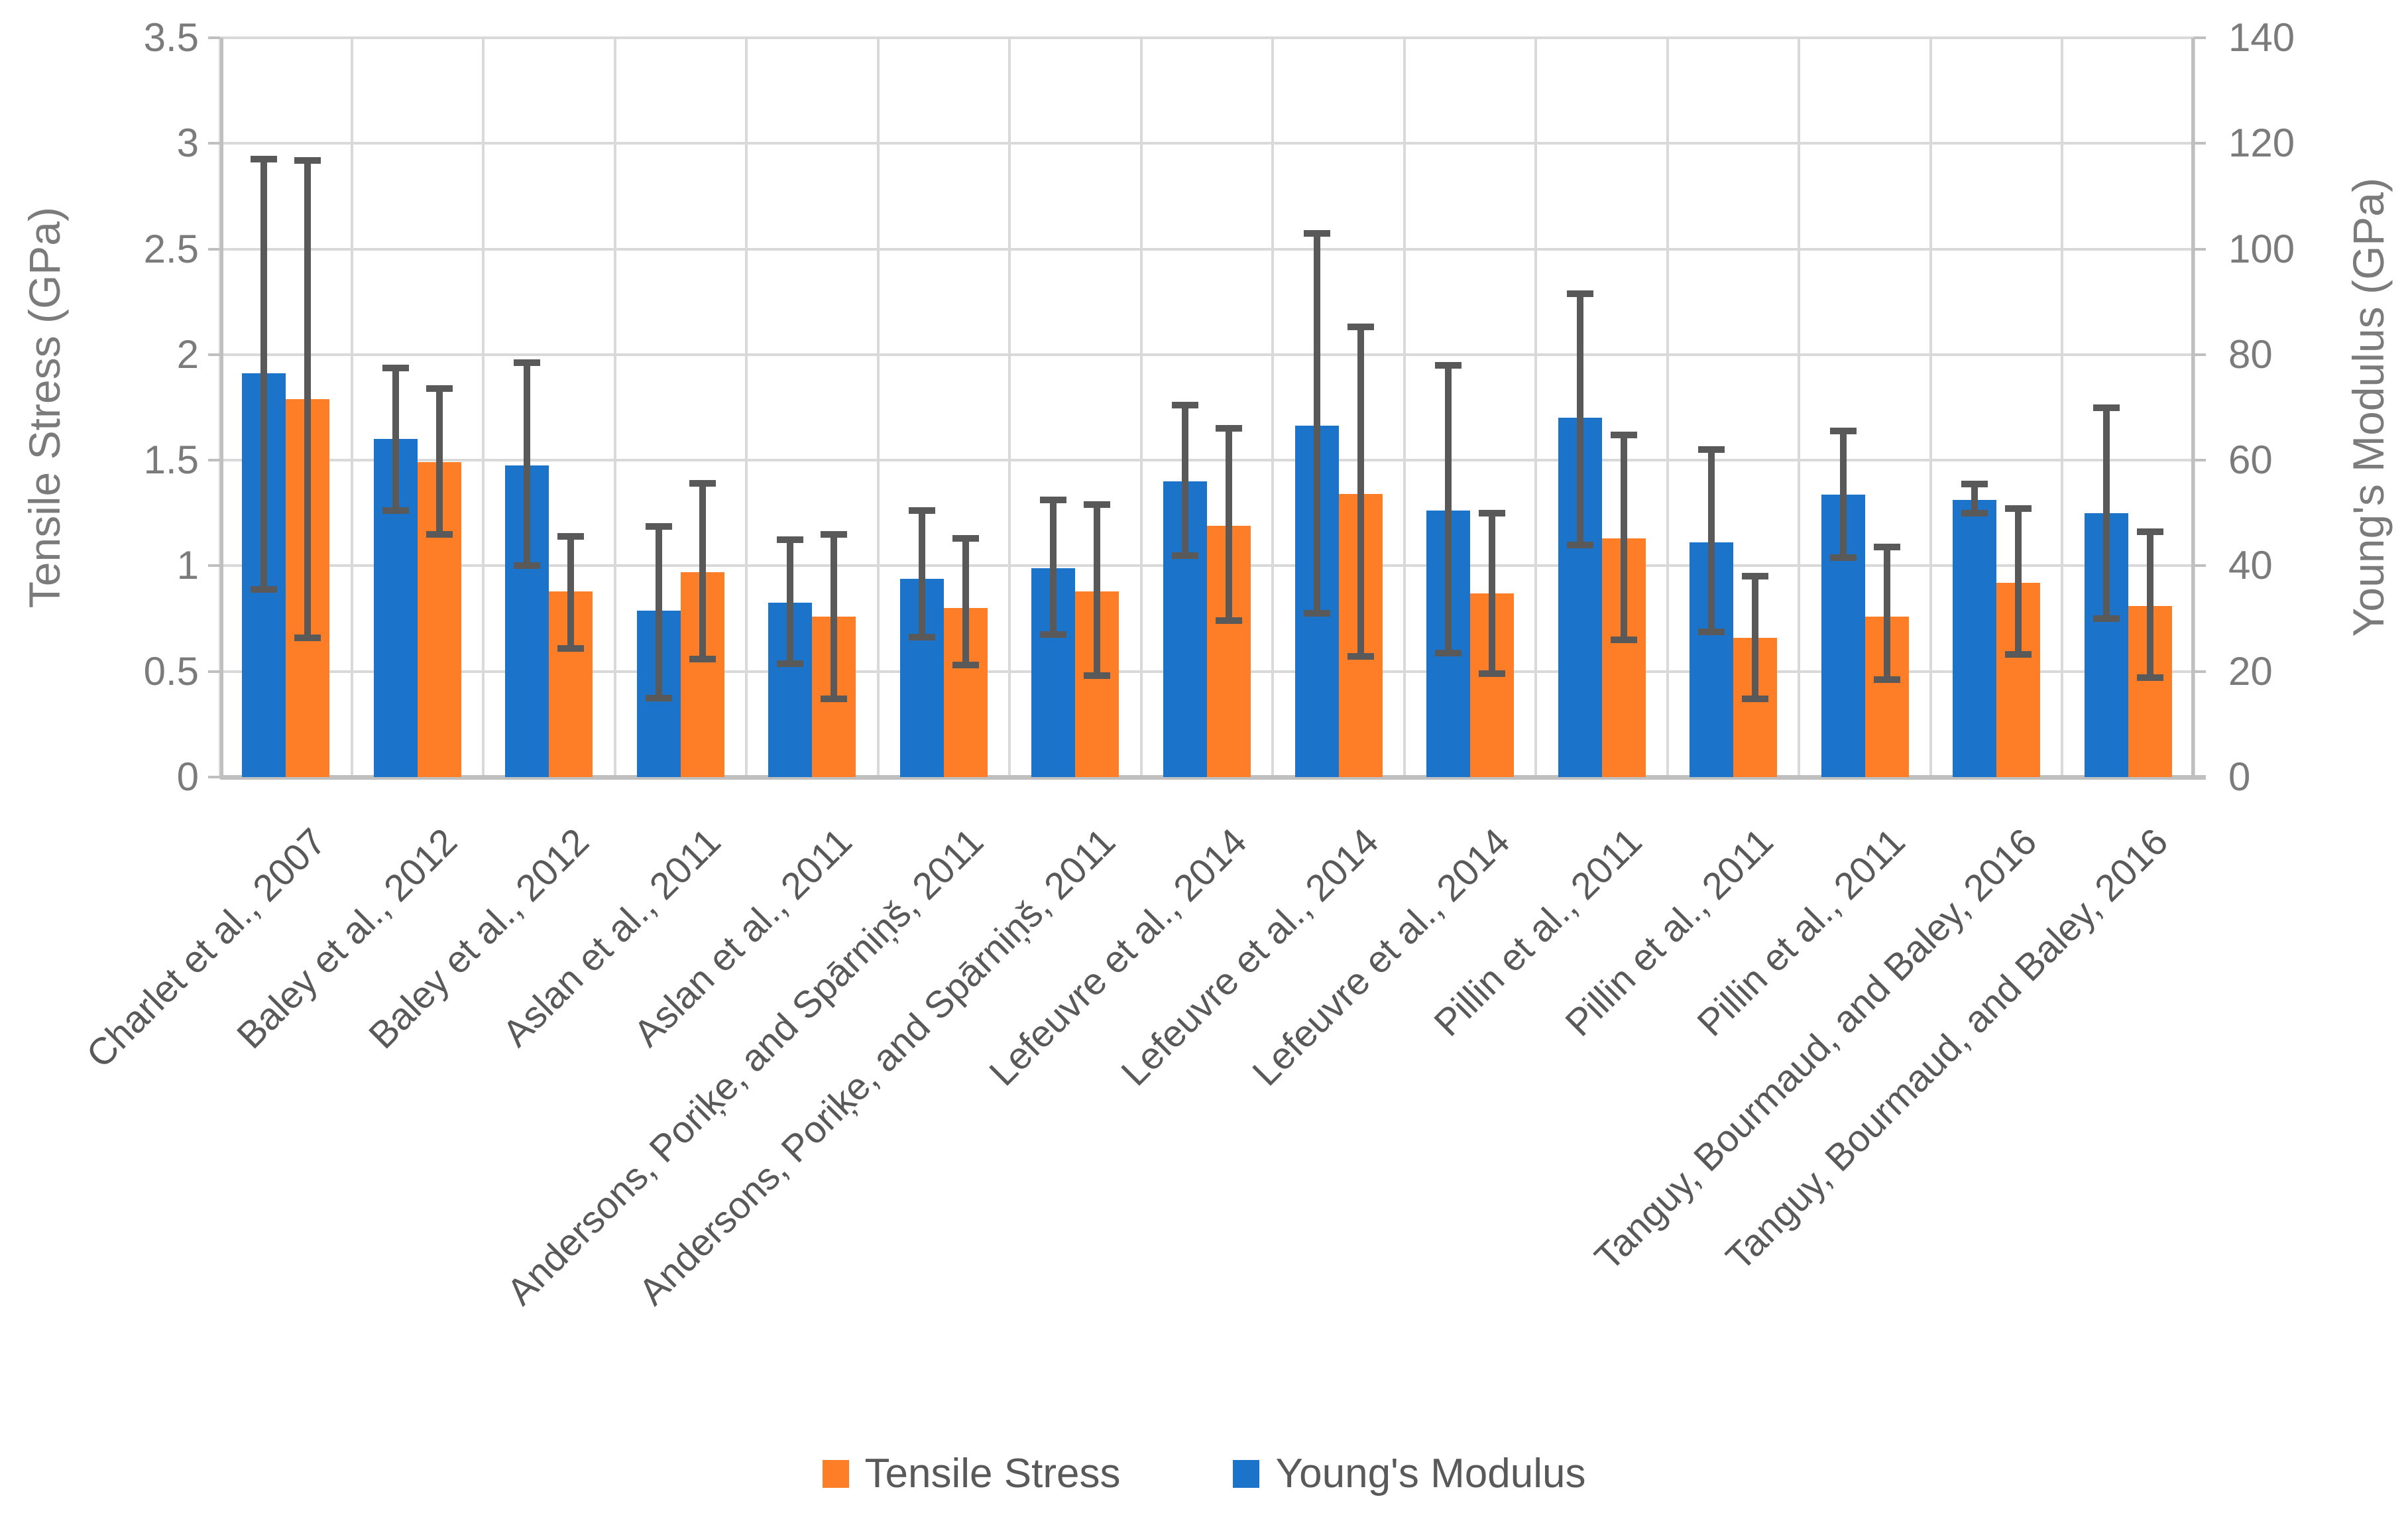 This screenshot has width=2408, height=1519. What do you see at coordinates (2261, 143) in the screenshot?
I see `right-axis-tick-label: 120` at bounding box center [2261, 143].